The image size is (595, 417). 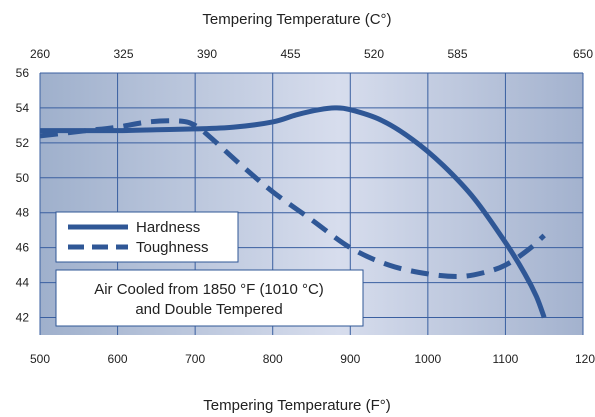 I want to click on x-top-tick-label: 585, so click(x=457, y=54).